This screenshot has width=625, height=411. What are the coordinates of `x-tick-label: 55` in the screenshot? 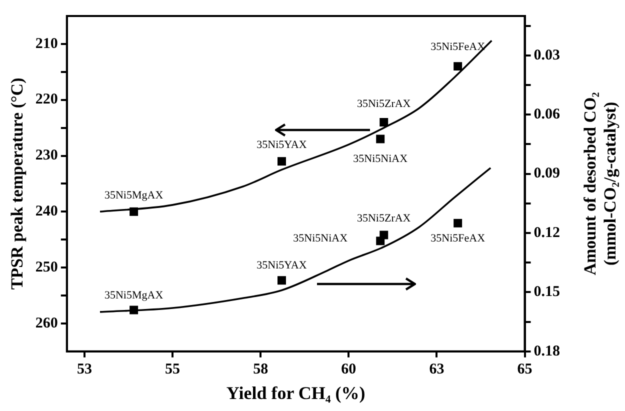 It's located at (172, 369).